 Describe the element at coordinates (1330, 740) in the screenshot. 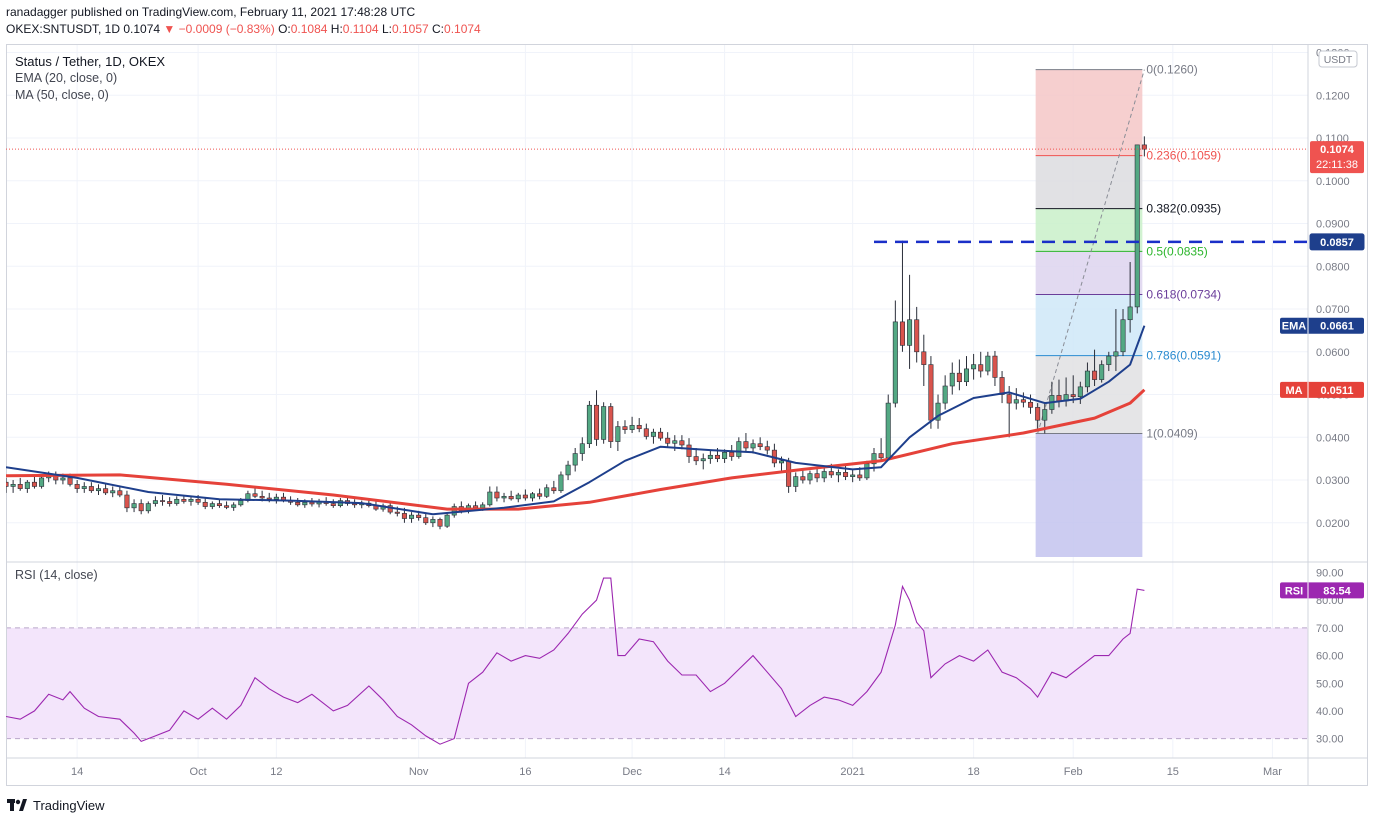

I see `rsi-tick-label: 30.00` at that location.